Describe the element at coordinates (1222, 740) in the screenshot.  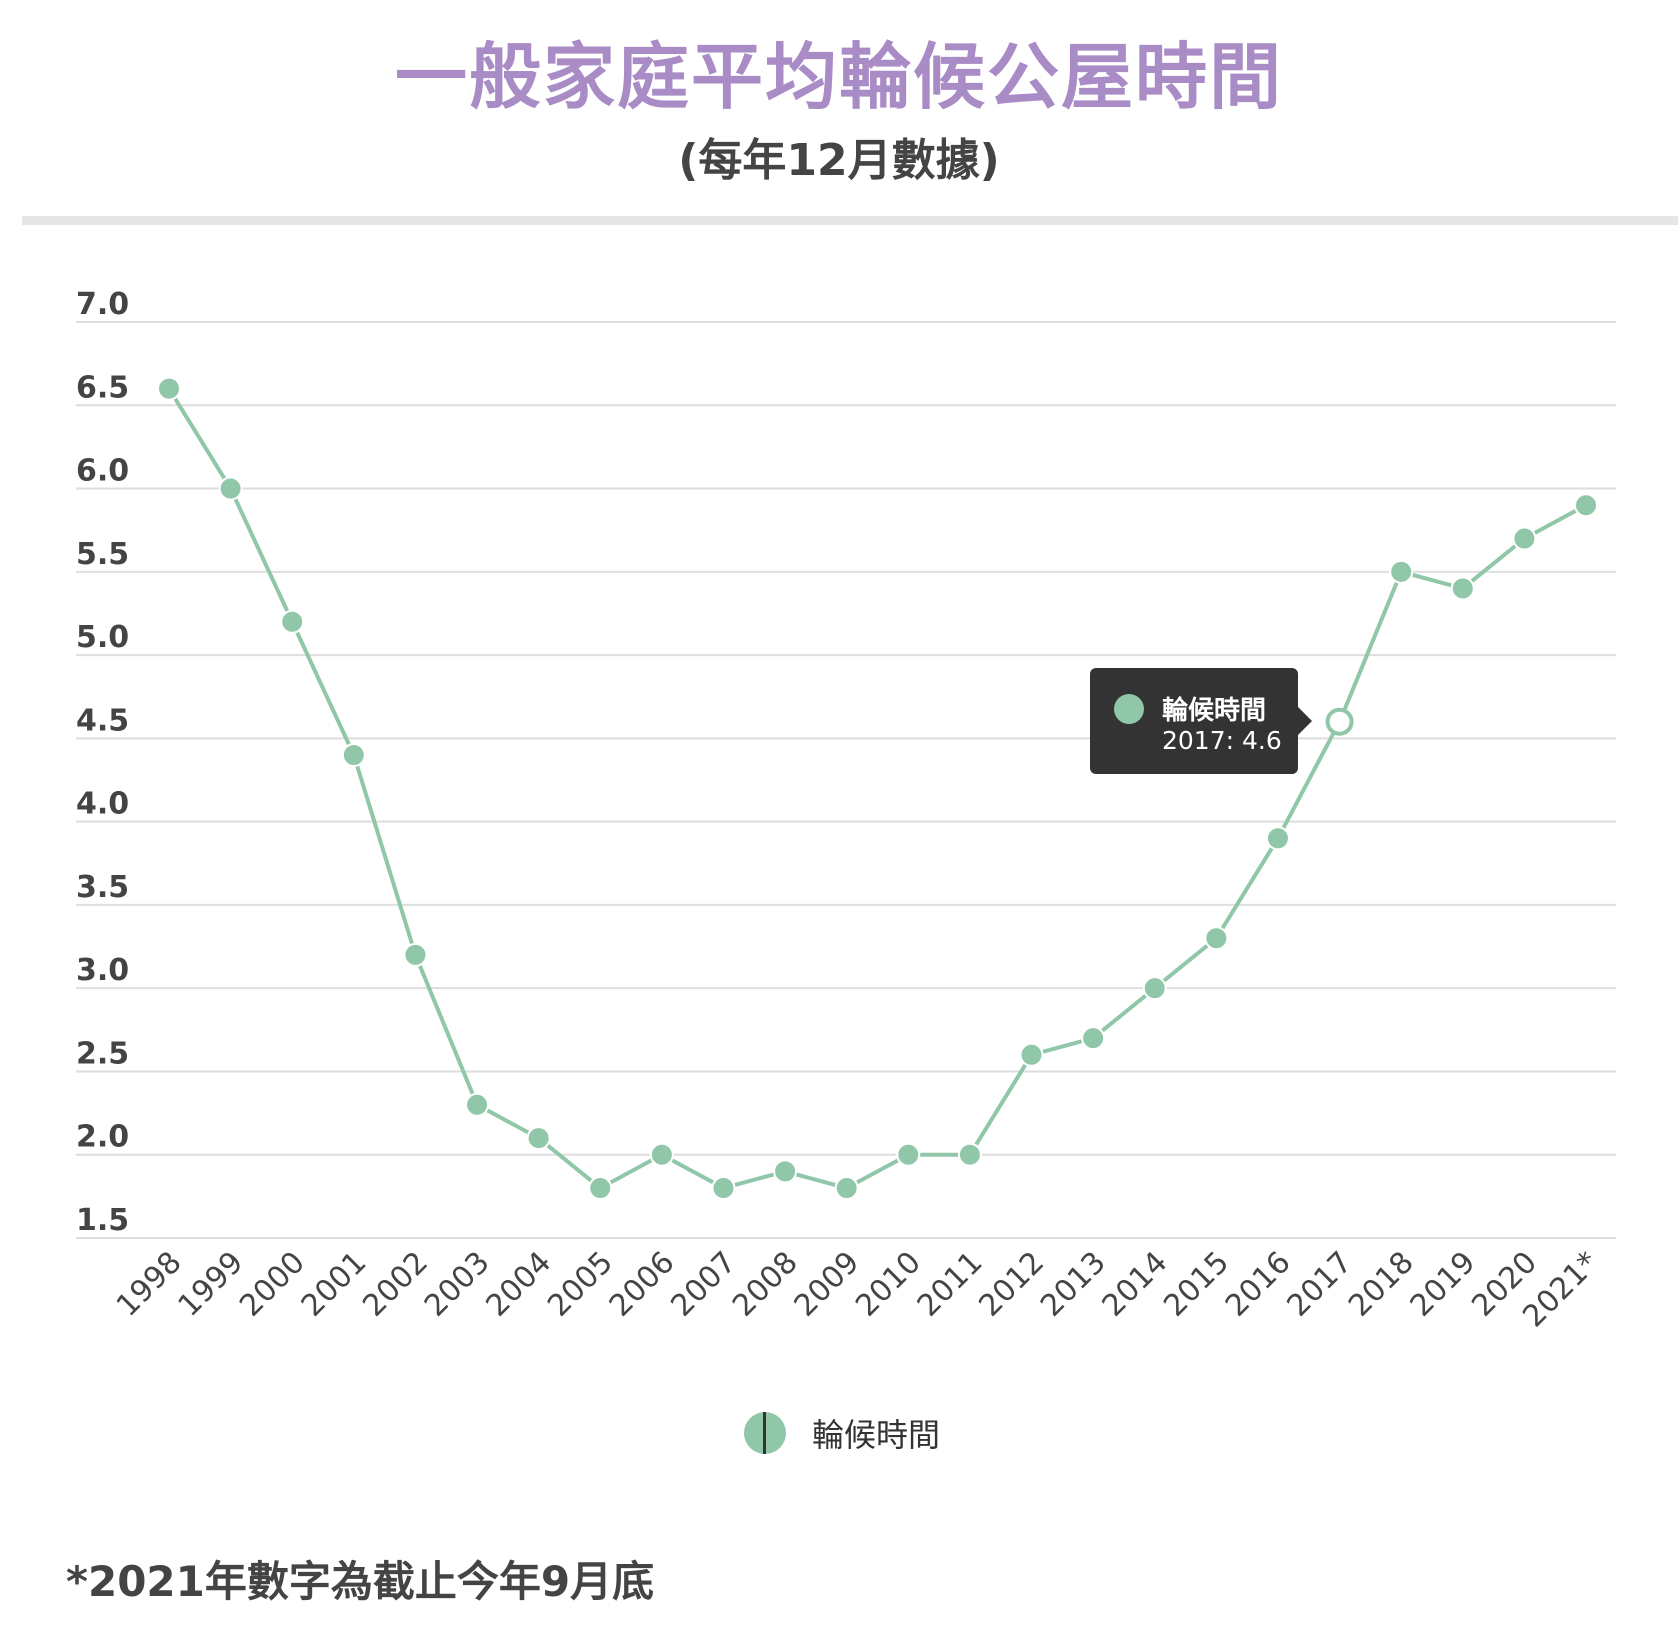
I see `tooltip-value: 2017: 4.6` at that location.